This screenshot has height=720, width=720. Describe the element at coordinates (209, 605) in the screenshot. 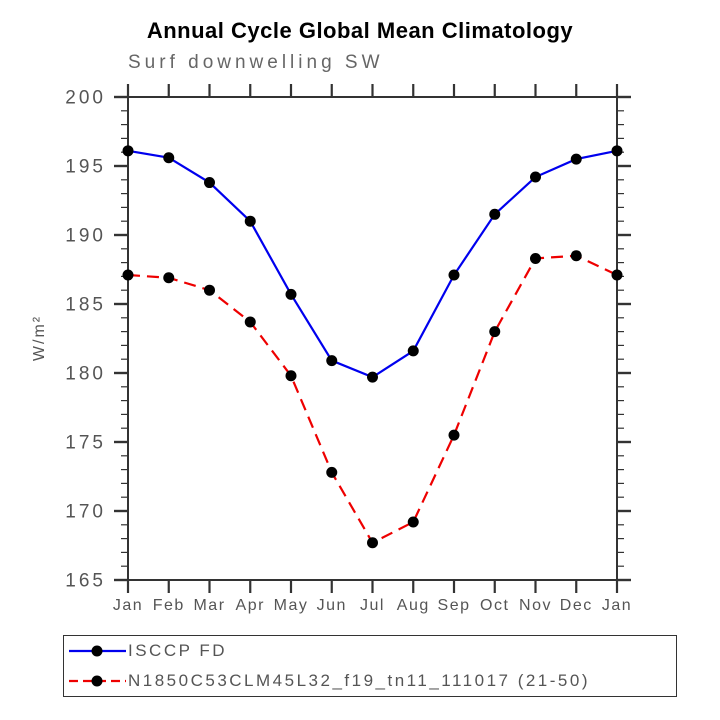

I see `x-tick-label: Mar` at that location.